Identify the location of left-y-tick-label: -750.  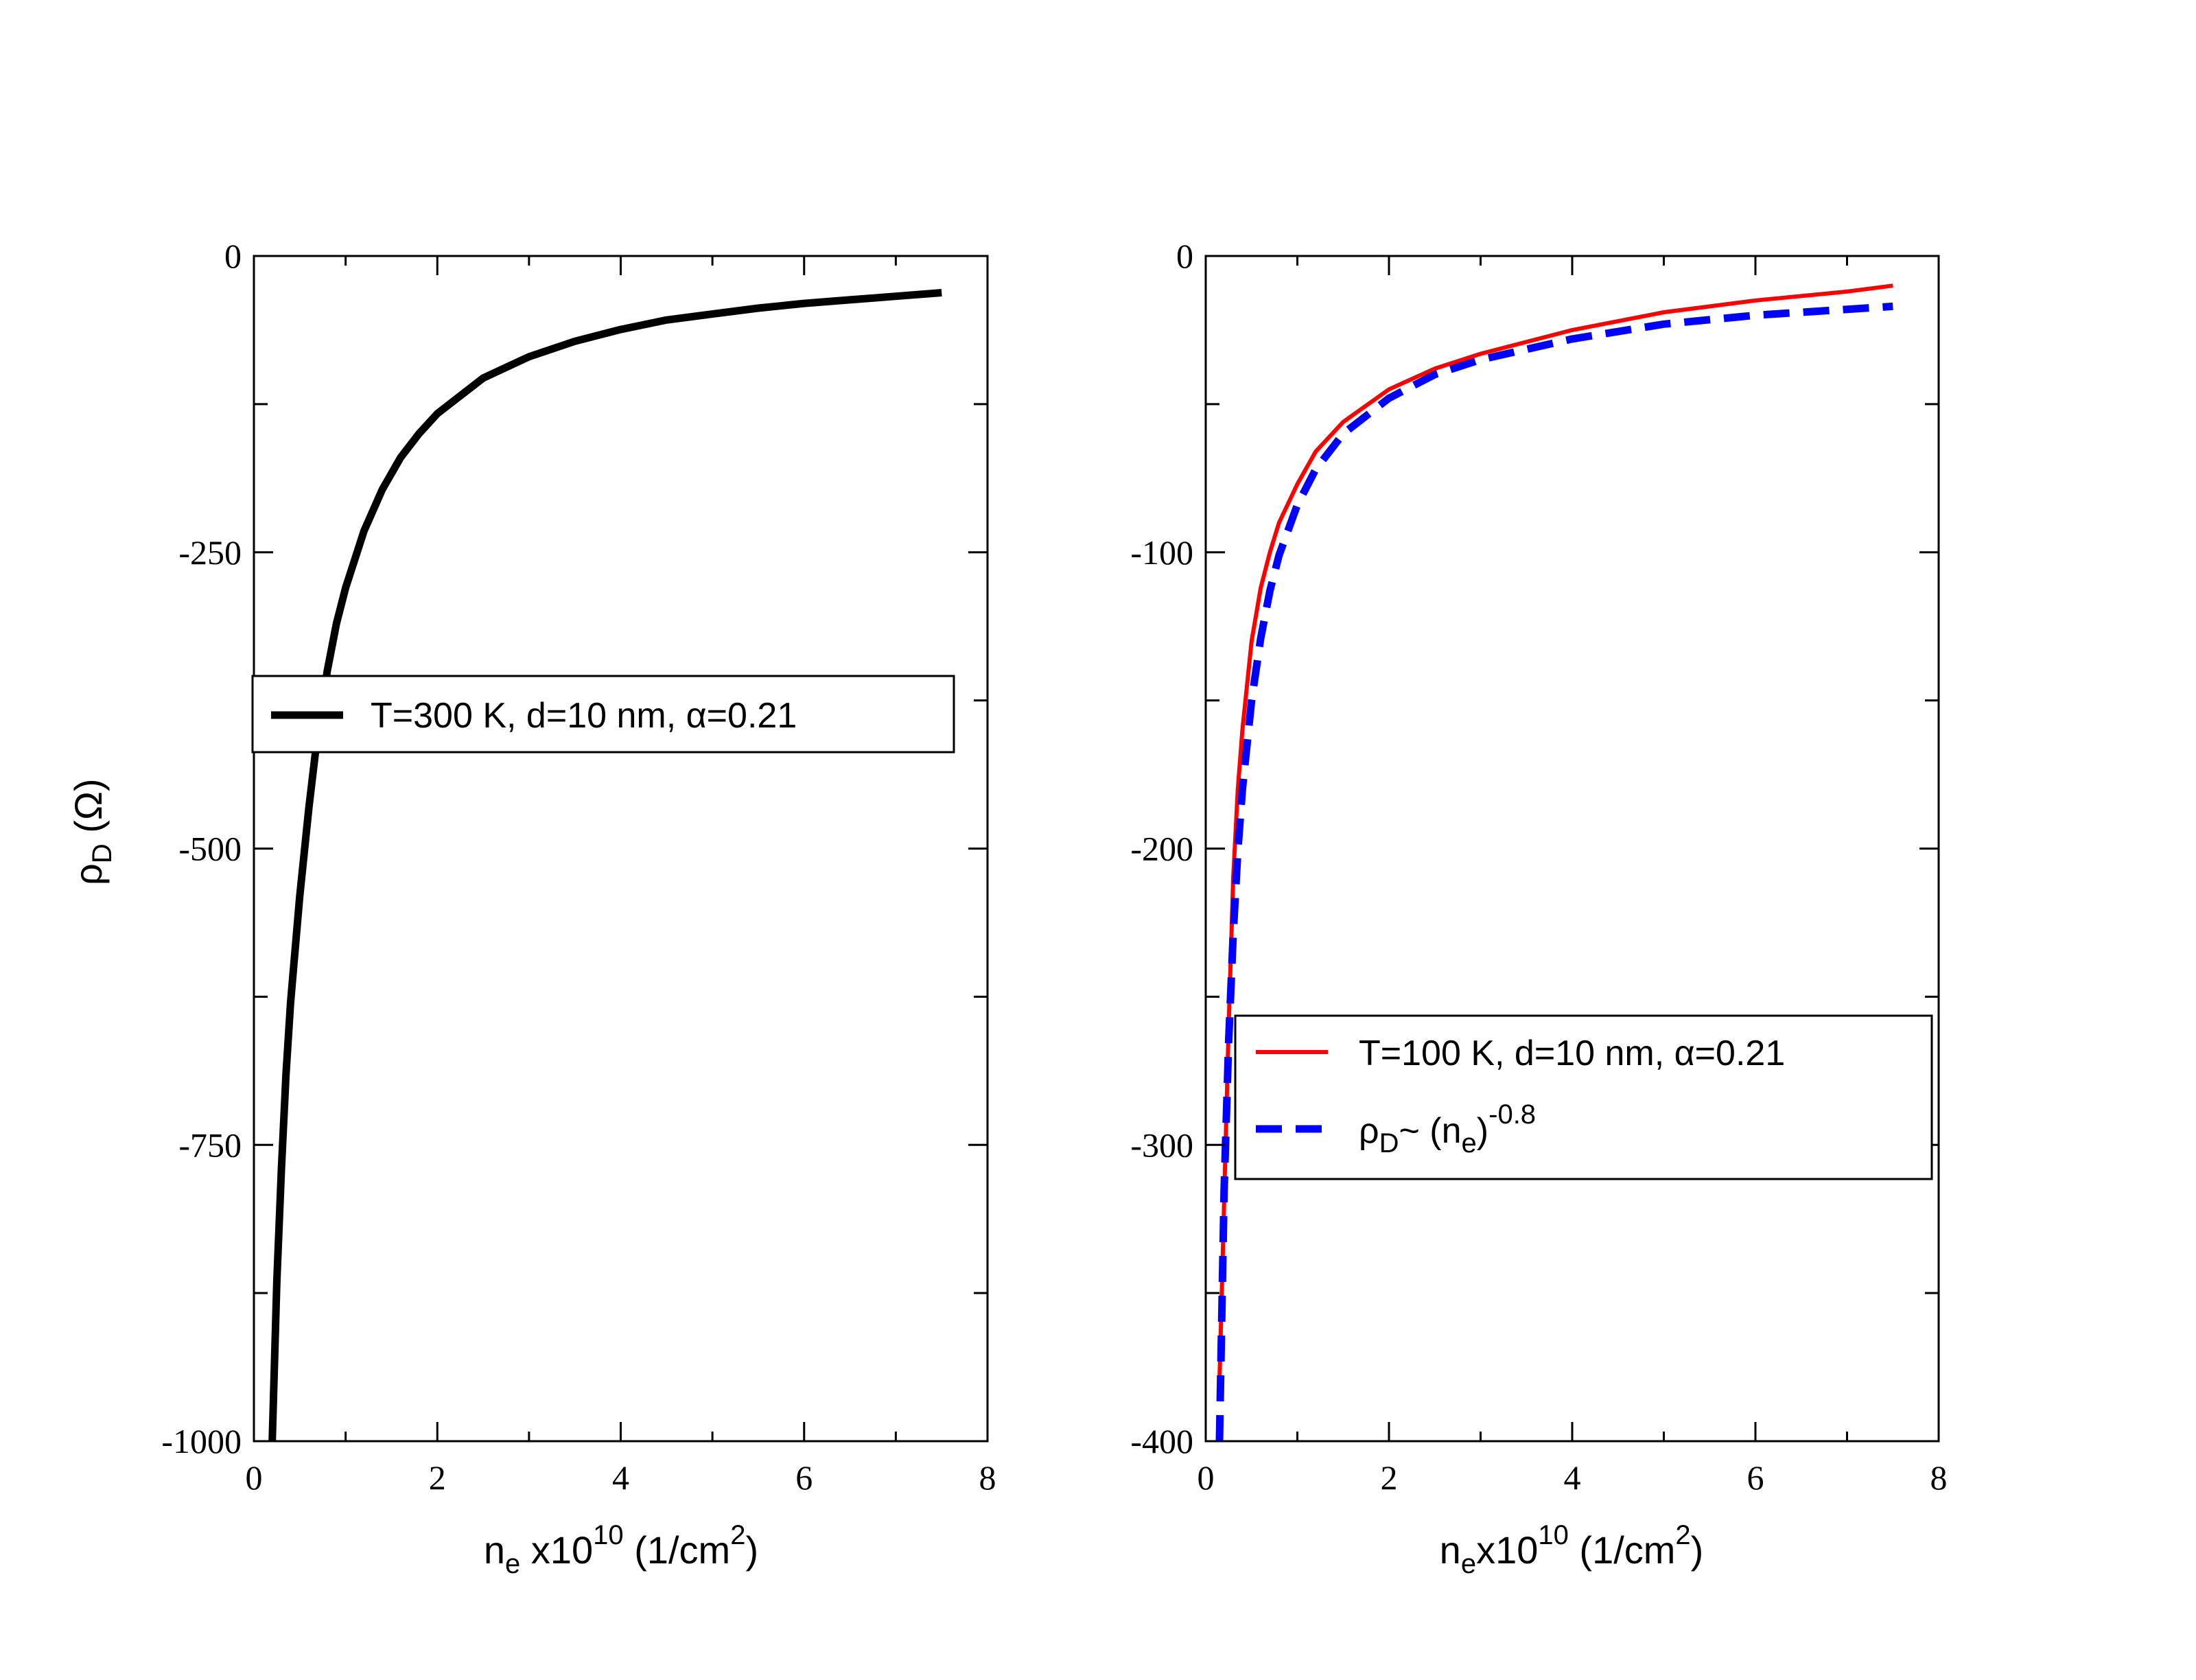
(210, 1144).